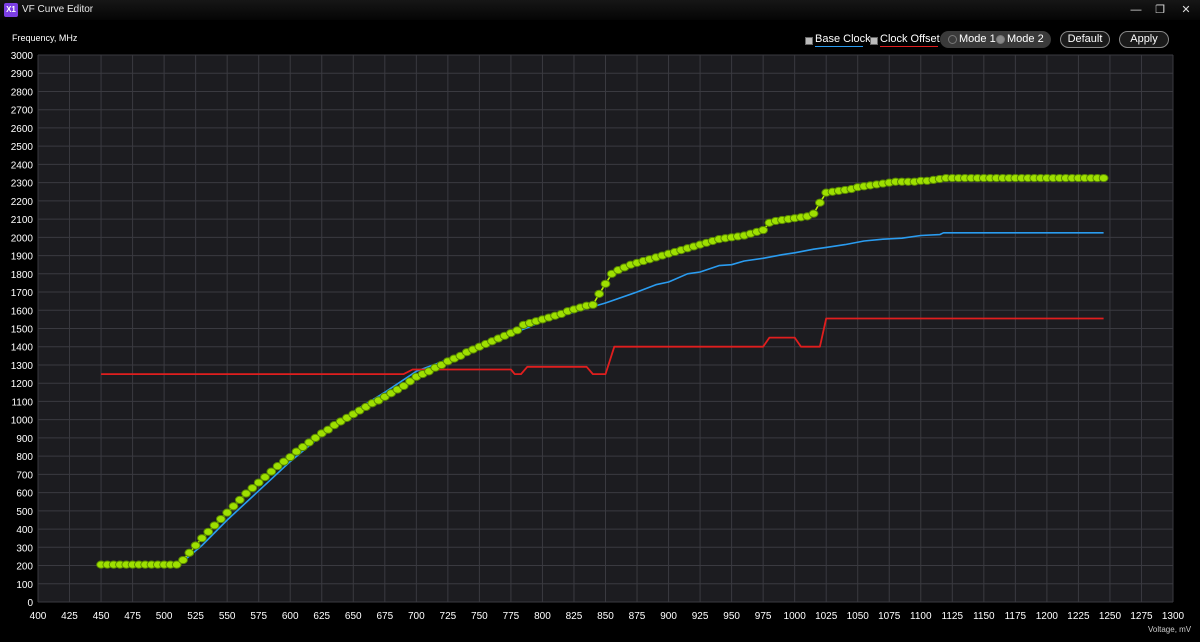  I want to click on x-tick-label: 975, so click(763, 616).